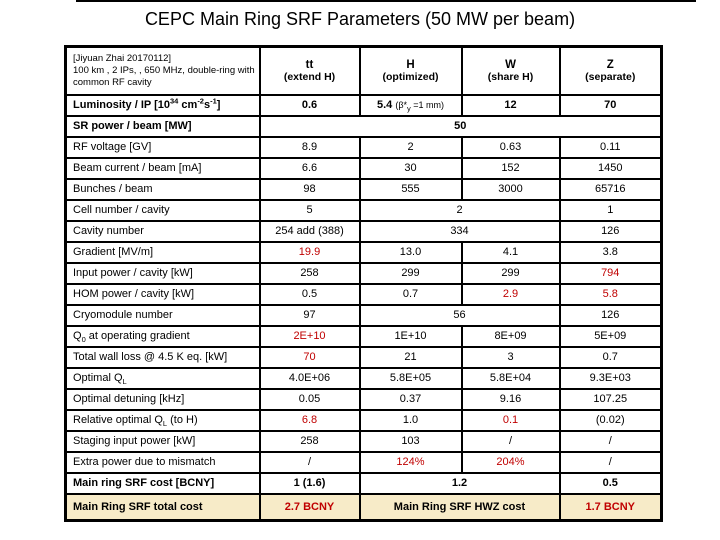 This screenshot has width=720, height=540. I want to click on value-tt: /, so click(309, 462).